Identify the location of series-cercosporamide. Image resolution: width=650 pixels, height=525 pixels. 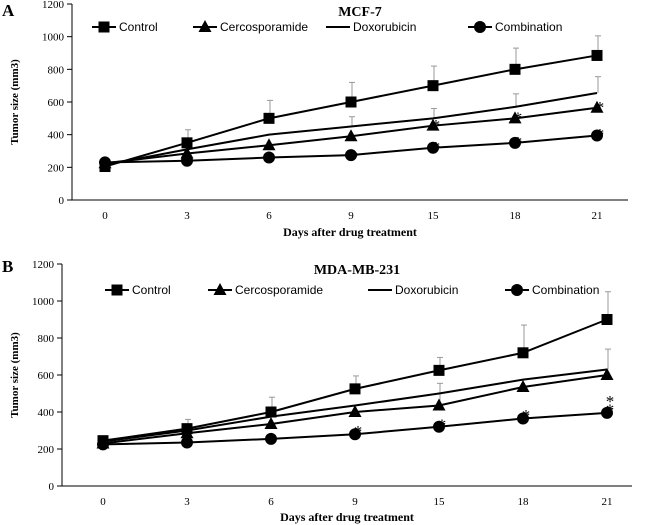
(355, 408).